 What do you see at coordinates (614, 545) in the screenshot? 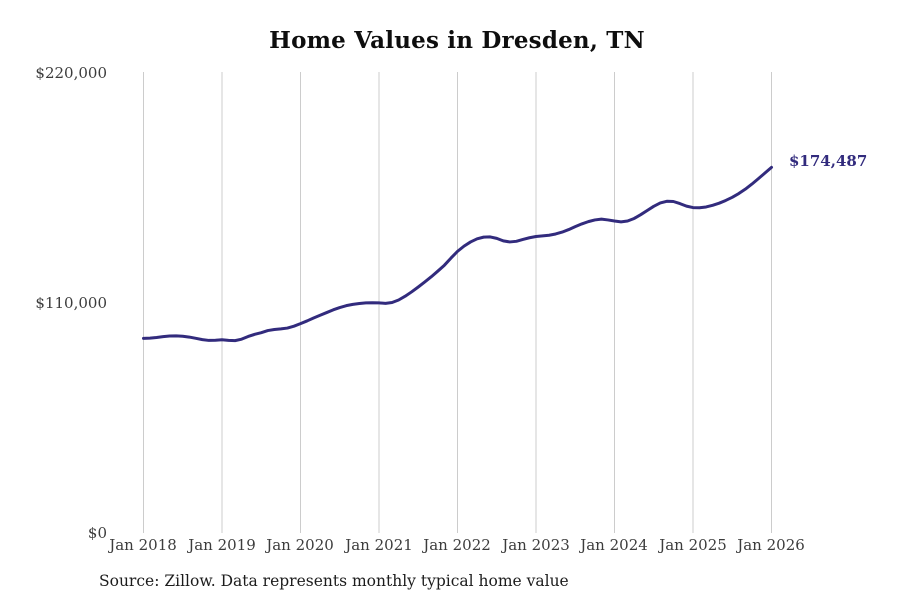
I see `x-axis-tick-jan-2024: Jan 2024` at bounding box center [614, 545].